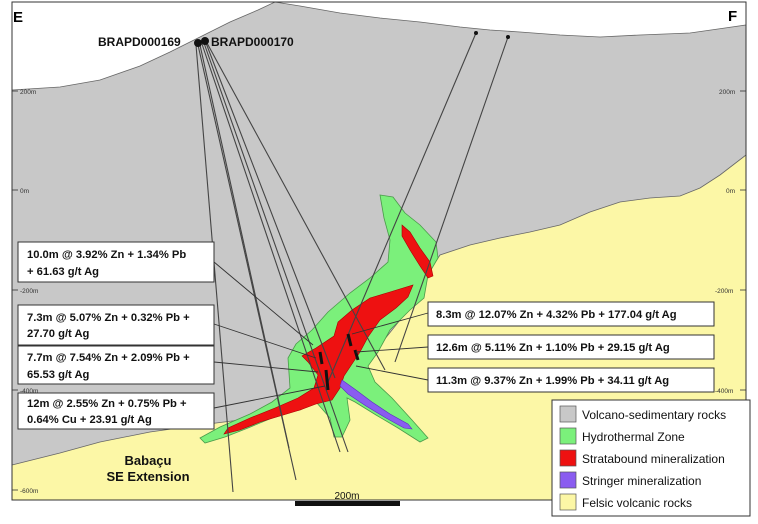  I want to click on elev-tick-left-0: 0m, so click(24, 191).